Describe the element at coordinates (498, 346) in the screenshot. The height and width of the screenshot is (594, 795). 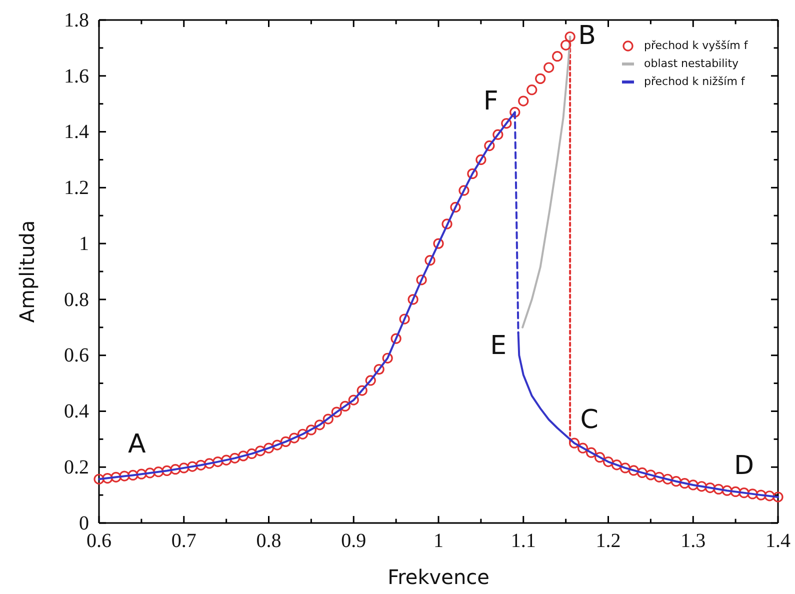
I see `annotation: E` at that location.